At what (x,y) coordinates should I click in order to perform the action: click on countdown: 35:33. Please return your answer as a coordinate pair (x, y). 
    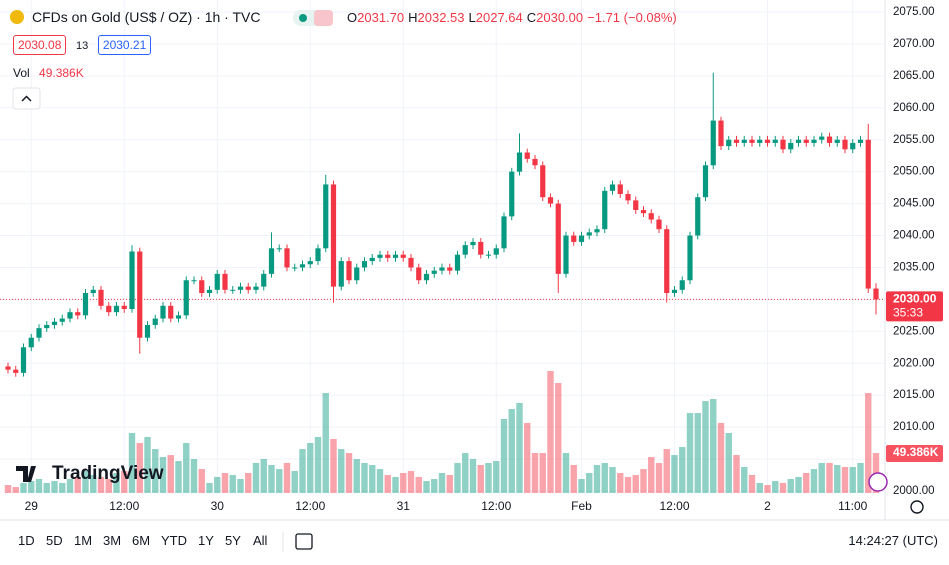
    Looking at the image, I should click on (908, 313).